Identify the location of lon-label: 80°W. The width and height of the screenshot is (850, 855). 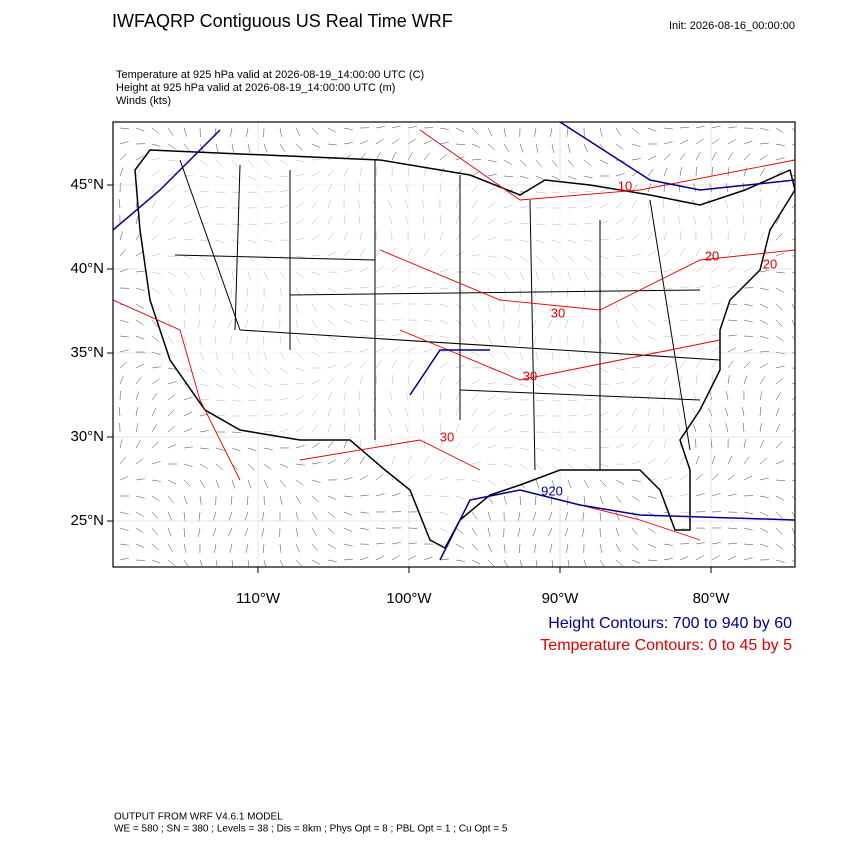
(712, 598).